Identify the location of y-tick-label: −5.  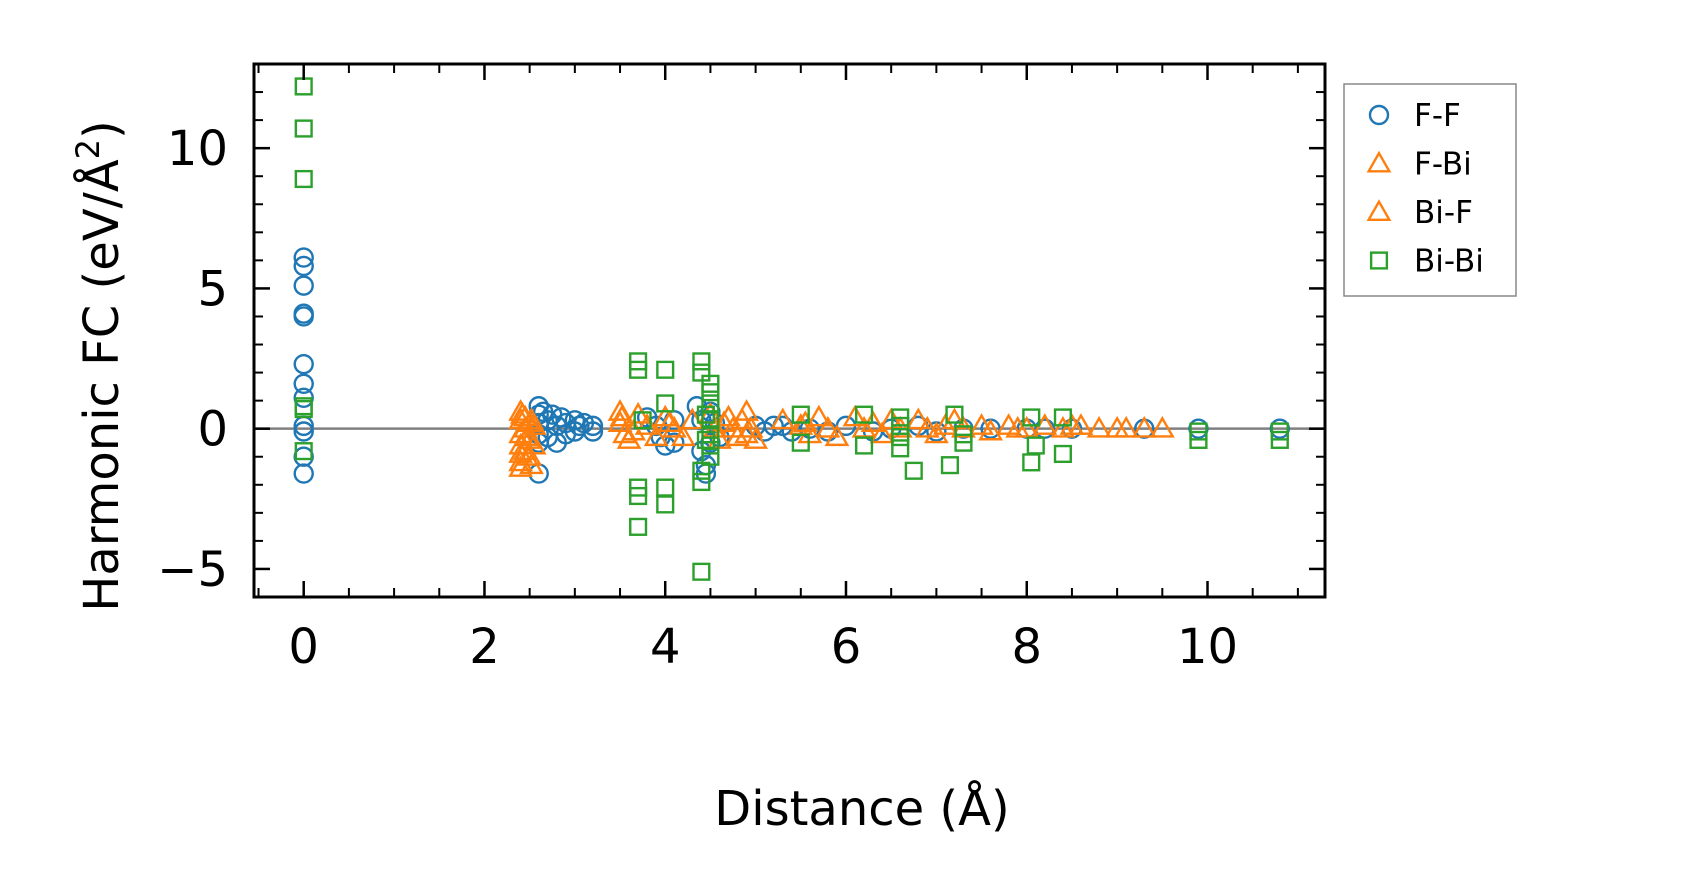
(192, 570).